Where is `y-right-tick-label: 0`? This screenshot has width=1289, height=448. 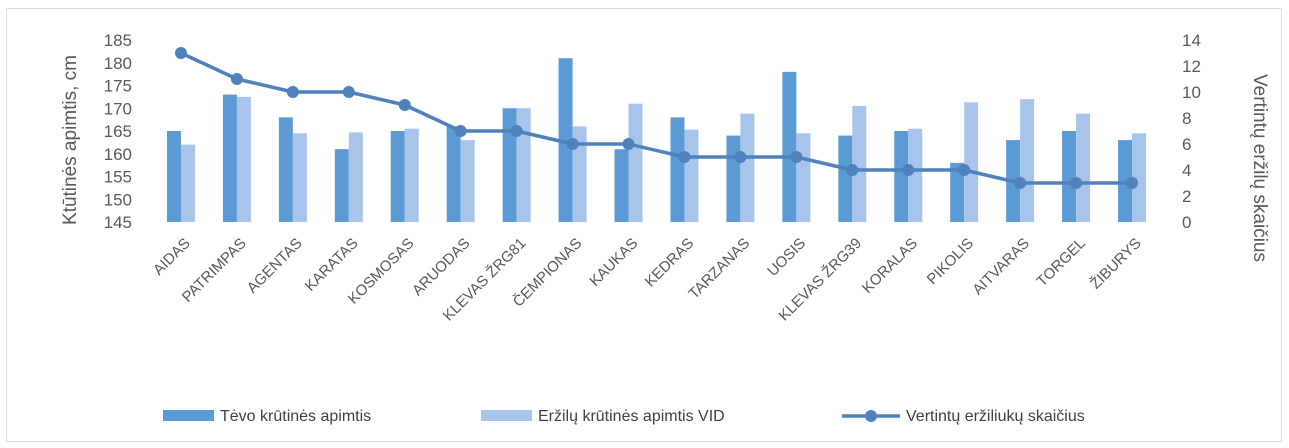 y-right-tick-label: 0 is located at coordinates (1186, 222).